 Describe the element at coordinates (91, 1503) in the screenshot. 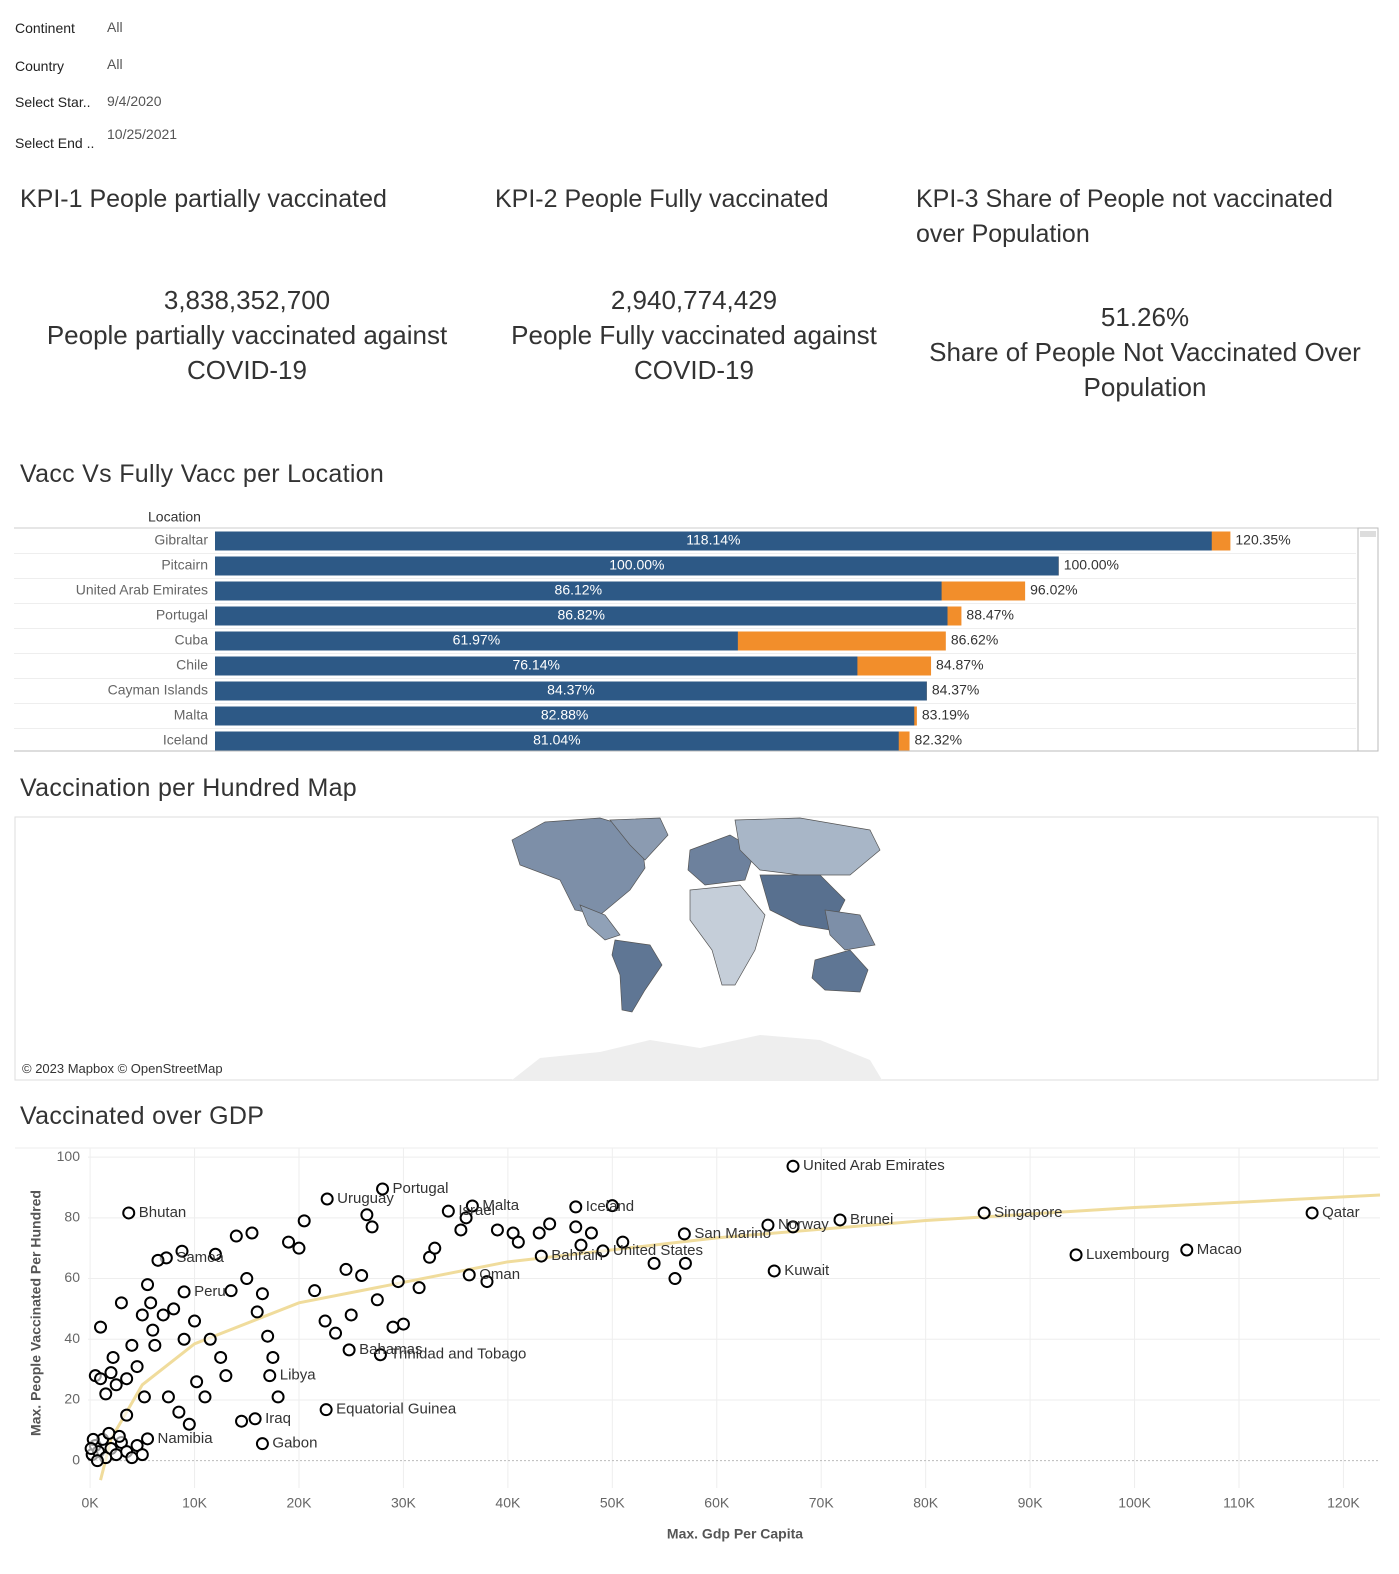

I see `x-tick-label: 0K` at that location.